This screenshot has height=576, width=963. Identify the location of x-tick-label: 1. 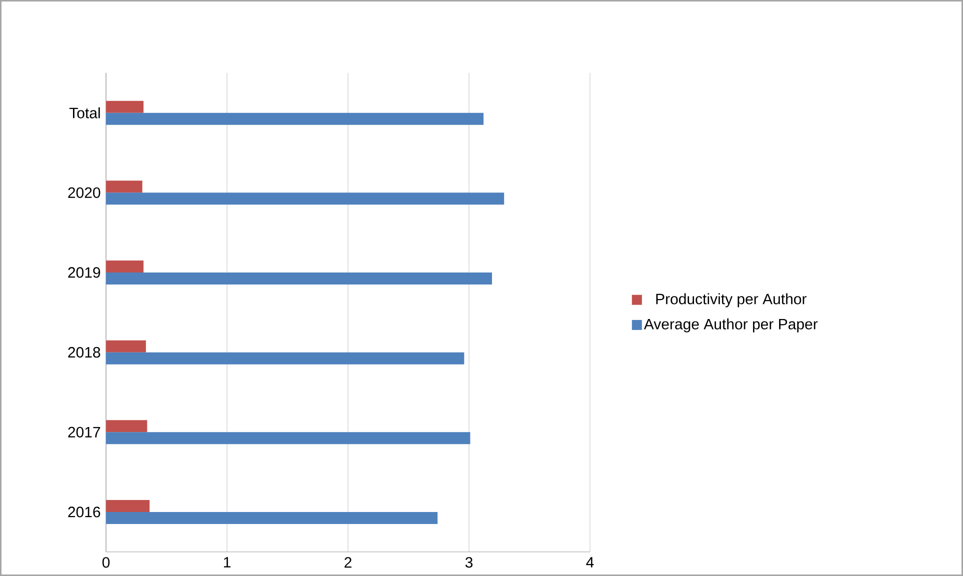
(227, 562).